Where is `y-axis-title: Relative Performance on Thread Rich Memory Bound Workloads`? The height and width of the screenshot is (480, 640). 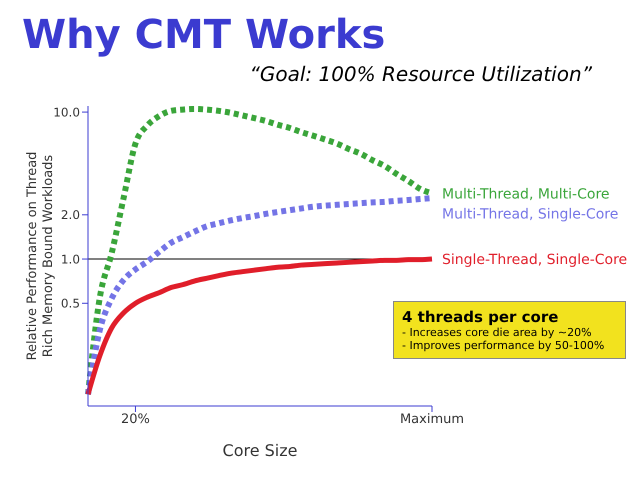 y-axis-title: Relative Performance on Thread Rich Memory Bound Workloads is located at coordinates (40, 256).